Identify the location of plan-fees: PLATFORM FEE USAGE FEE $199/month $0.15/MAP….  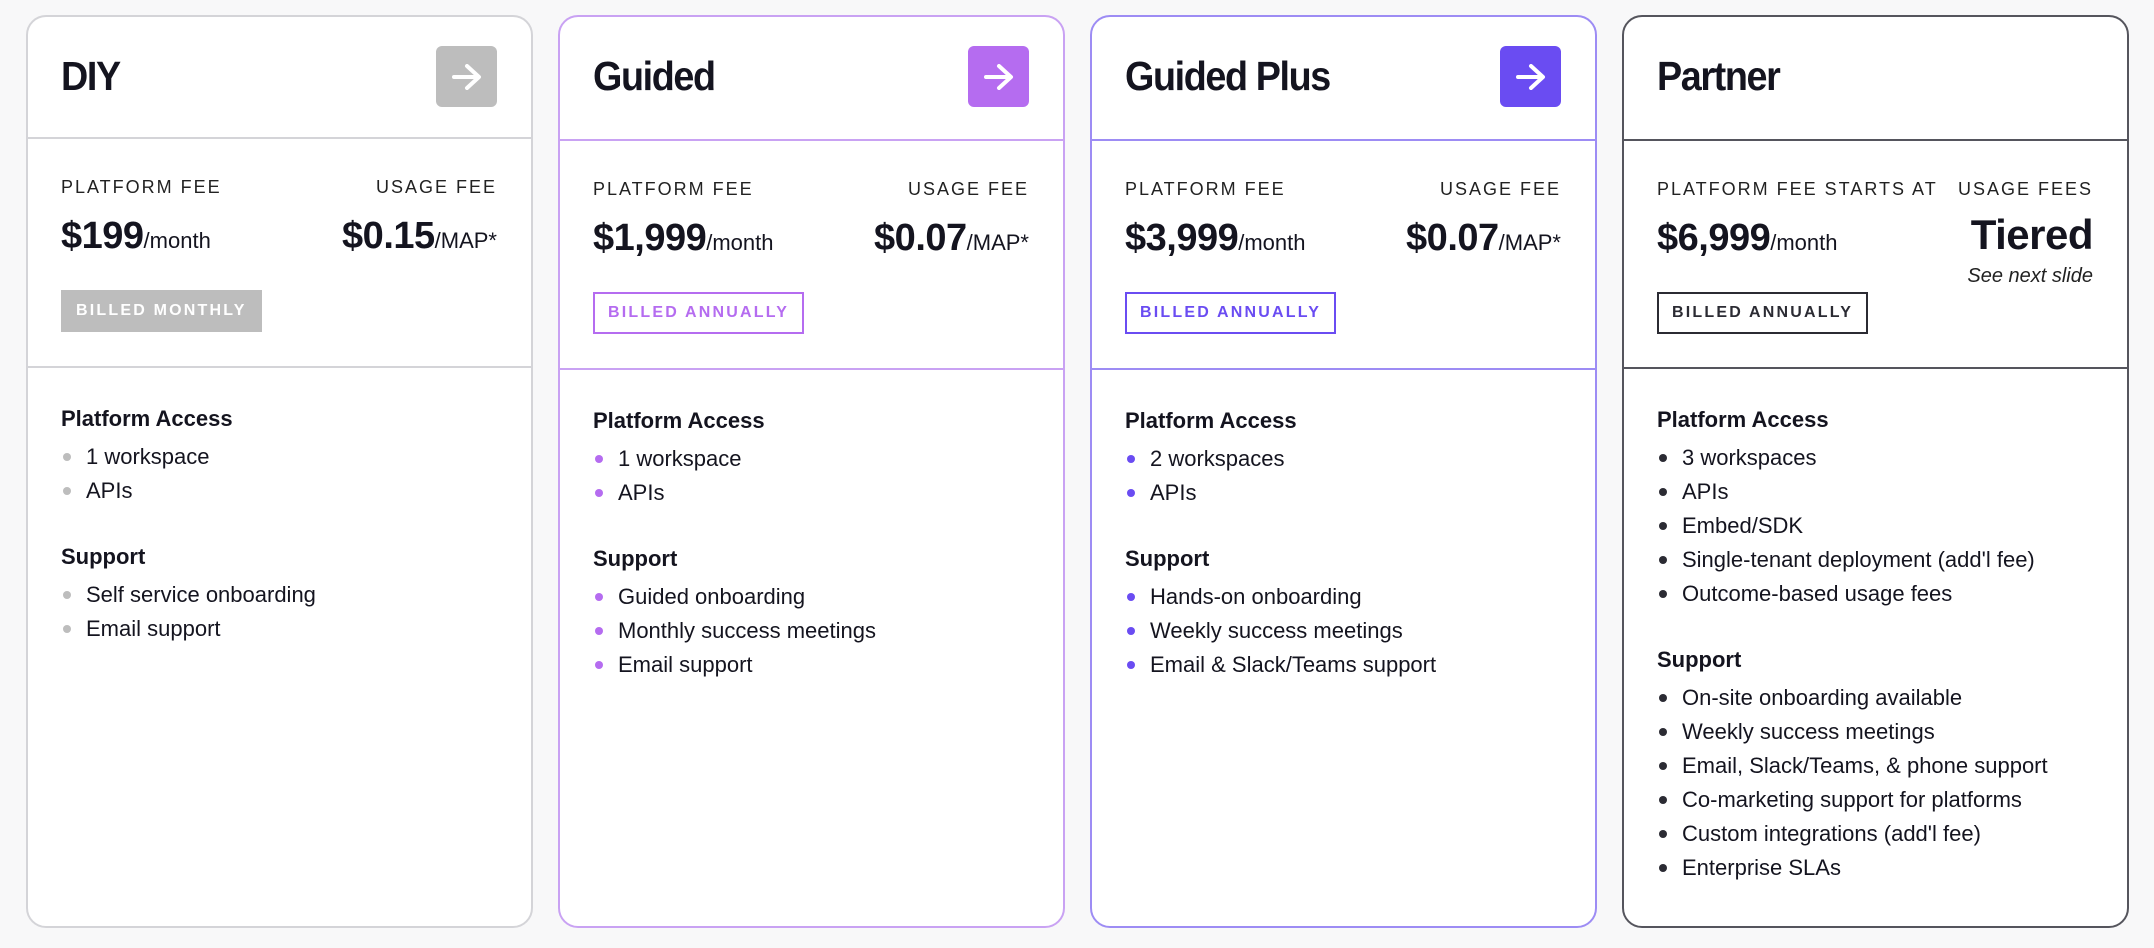
(279, 253).